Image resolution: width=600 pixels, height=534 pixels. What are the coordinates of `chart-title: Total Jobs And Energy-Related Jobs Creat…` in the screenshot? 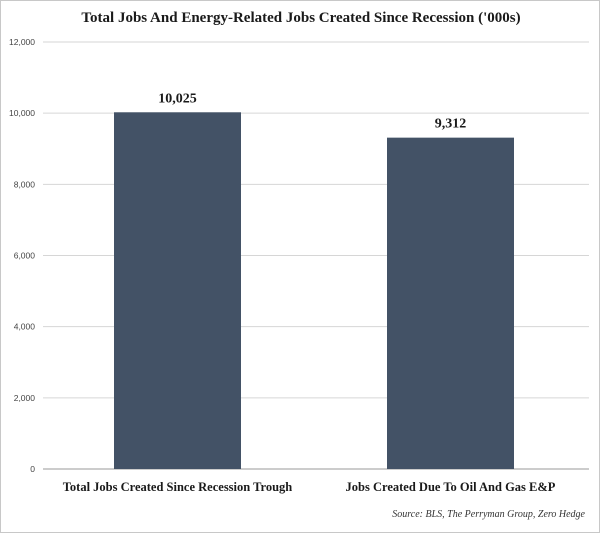 It's located at (301, 18).